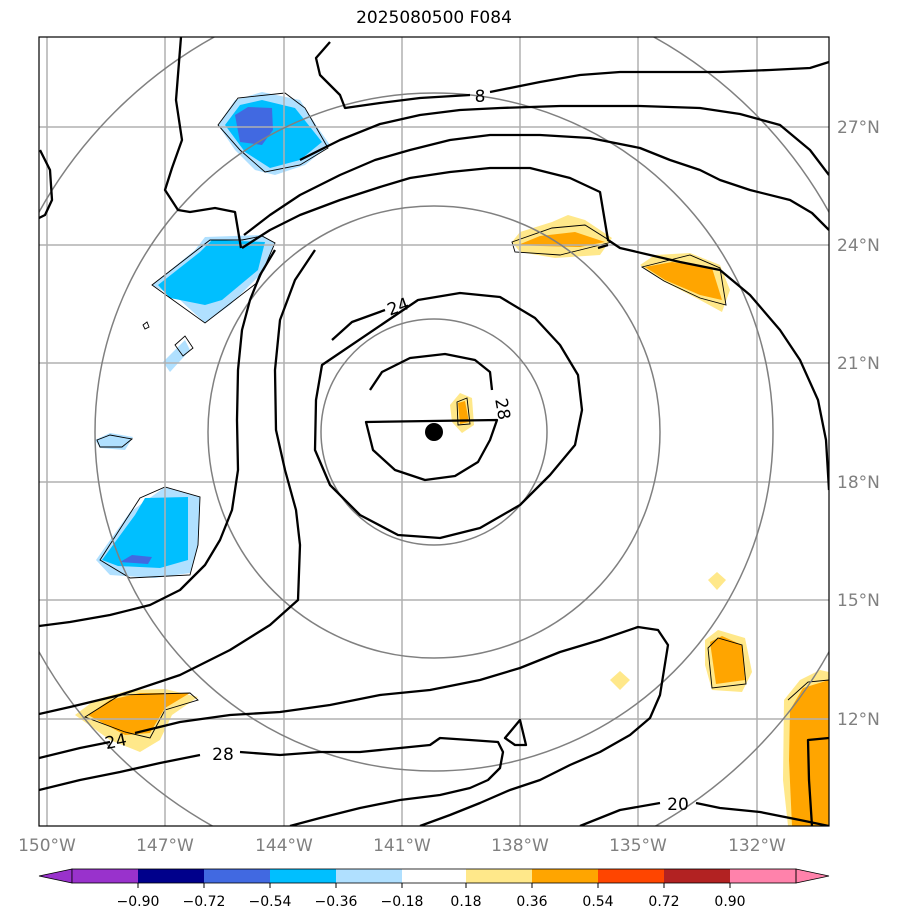 The image size is (900, 924). What do you see at coordinates (858, 424) in the screenshot?
I see `latitude-labels: 27°N 24°N 21°N 18°N 15°N 12°N` at bounding box center [858, 424].